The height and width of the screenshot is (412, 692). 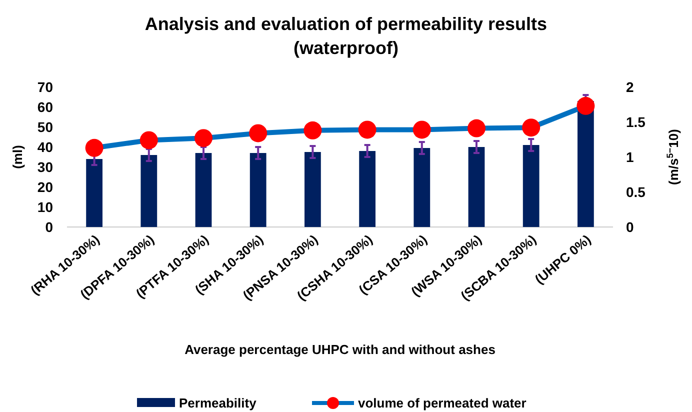 What do you see at coordinates (636, 192) in the screenshot?
I see `y2-tick-label: 0.5` at bounding box center [636, 192].